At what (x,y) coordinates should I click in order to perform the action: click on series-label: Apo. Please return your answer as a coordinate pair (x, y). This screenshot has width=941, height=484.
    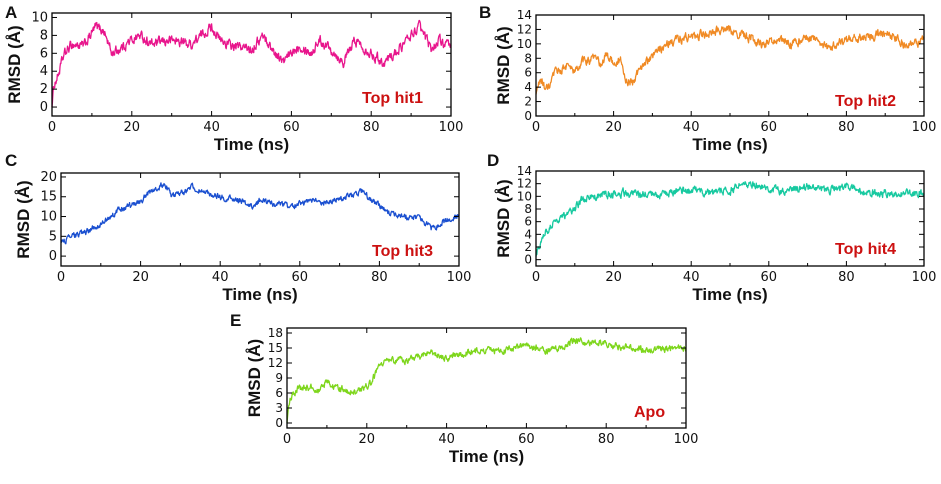
    Looking at the image, I should click on (649, 412).